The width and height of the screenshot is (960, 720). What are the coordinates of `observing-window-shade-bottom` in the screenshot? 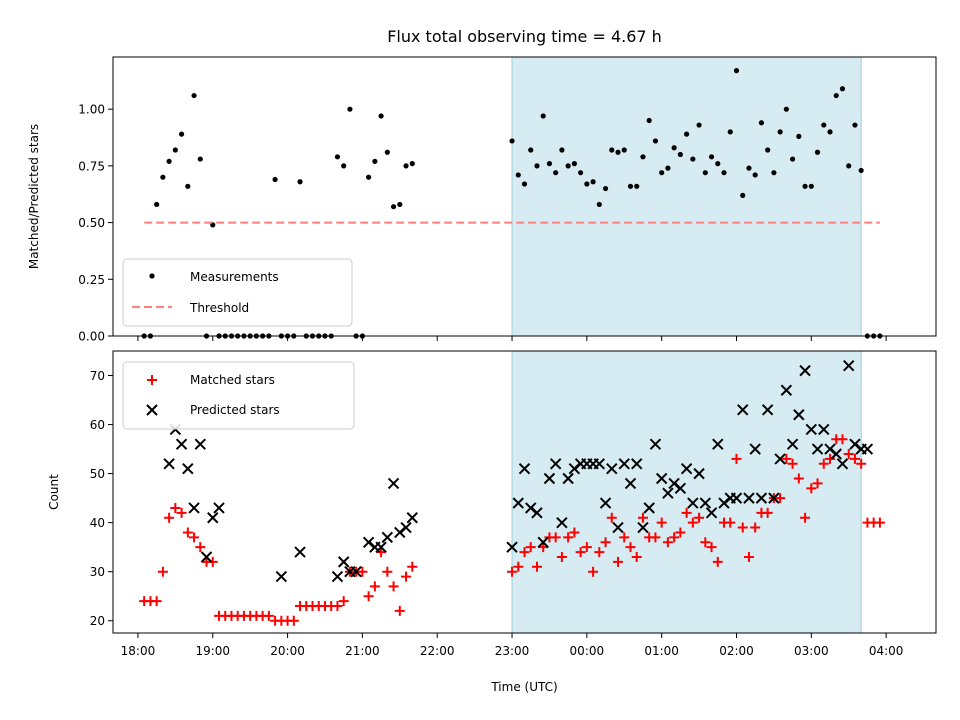 It's located at (686, 492).